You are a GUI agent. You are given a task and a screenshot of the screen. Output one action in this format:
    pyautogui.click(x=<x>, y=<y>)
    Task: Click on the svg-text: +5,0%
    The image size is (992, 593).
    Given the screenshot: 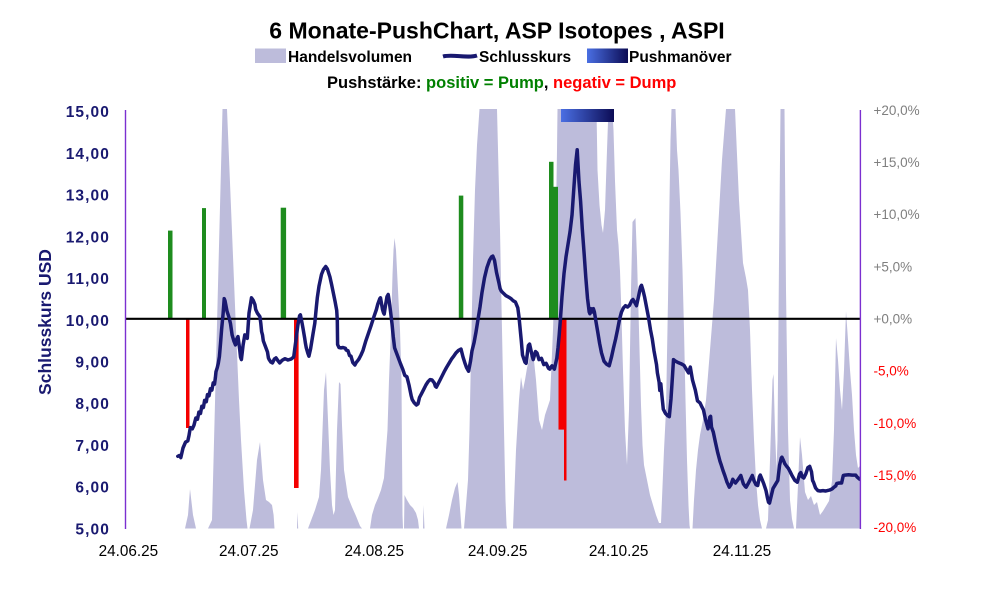 What is the action you would take?
    pyautogui.click(x=893, y=266)
    